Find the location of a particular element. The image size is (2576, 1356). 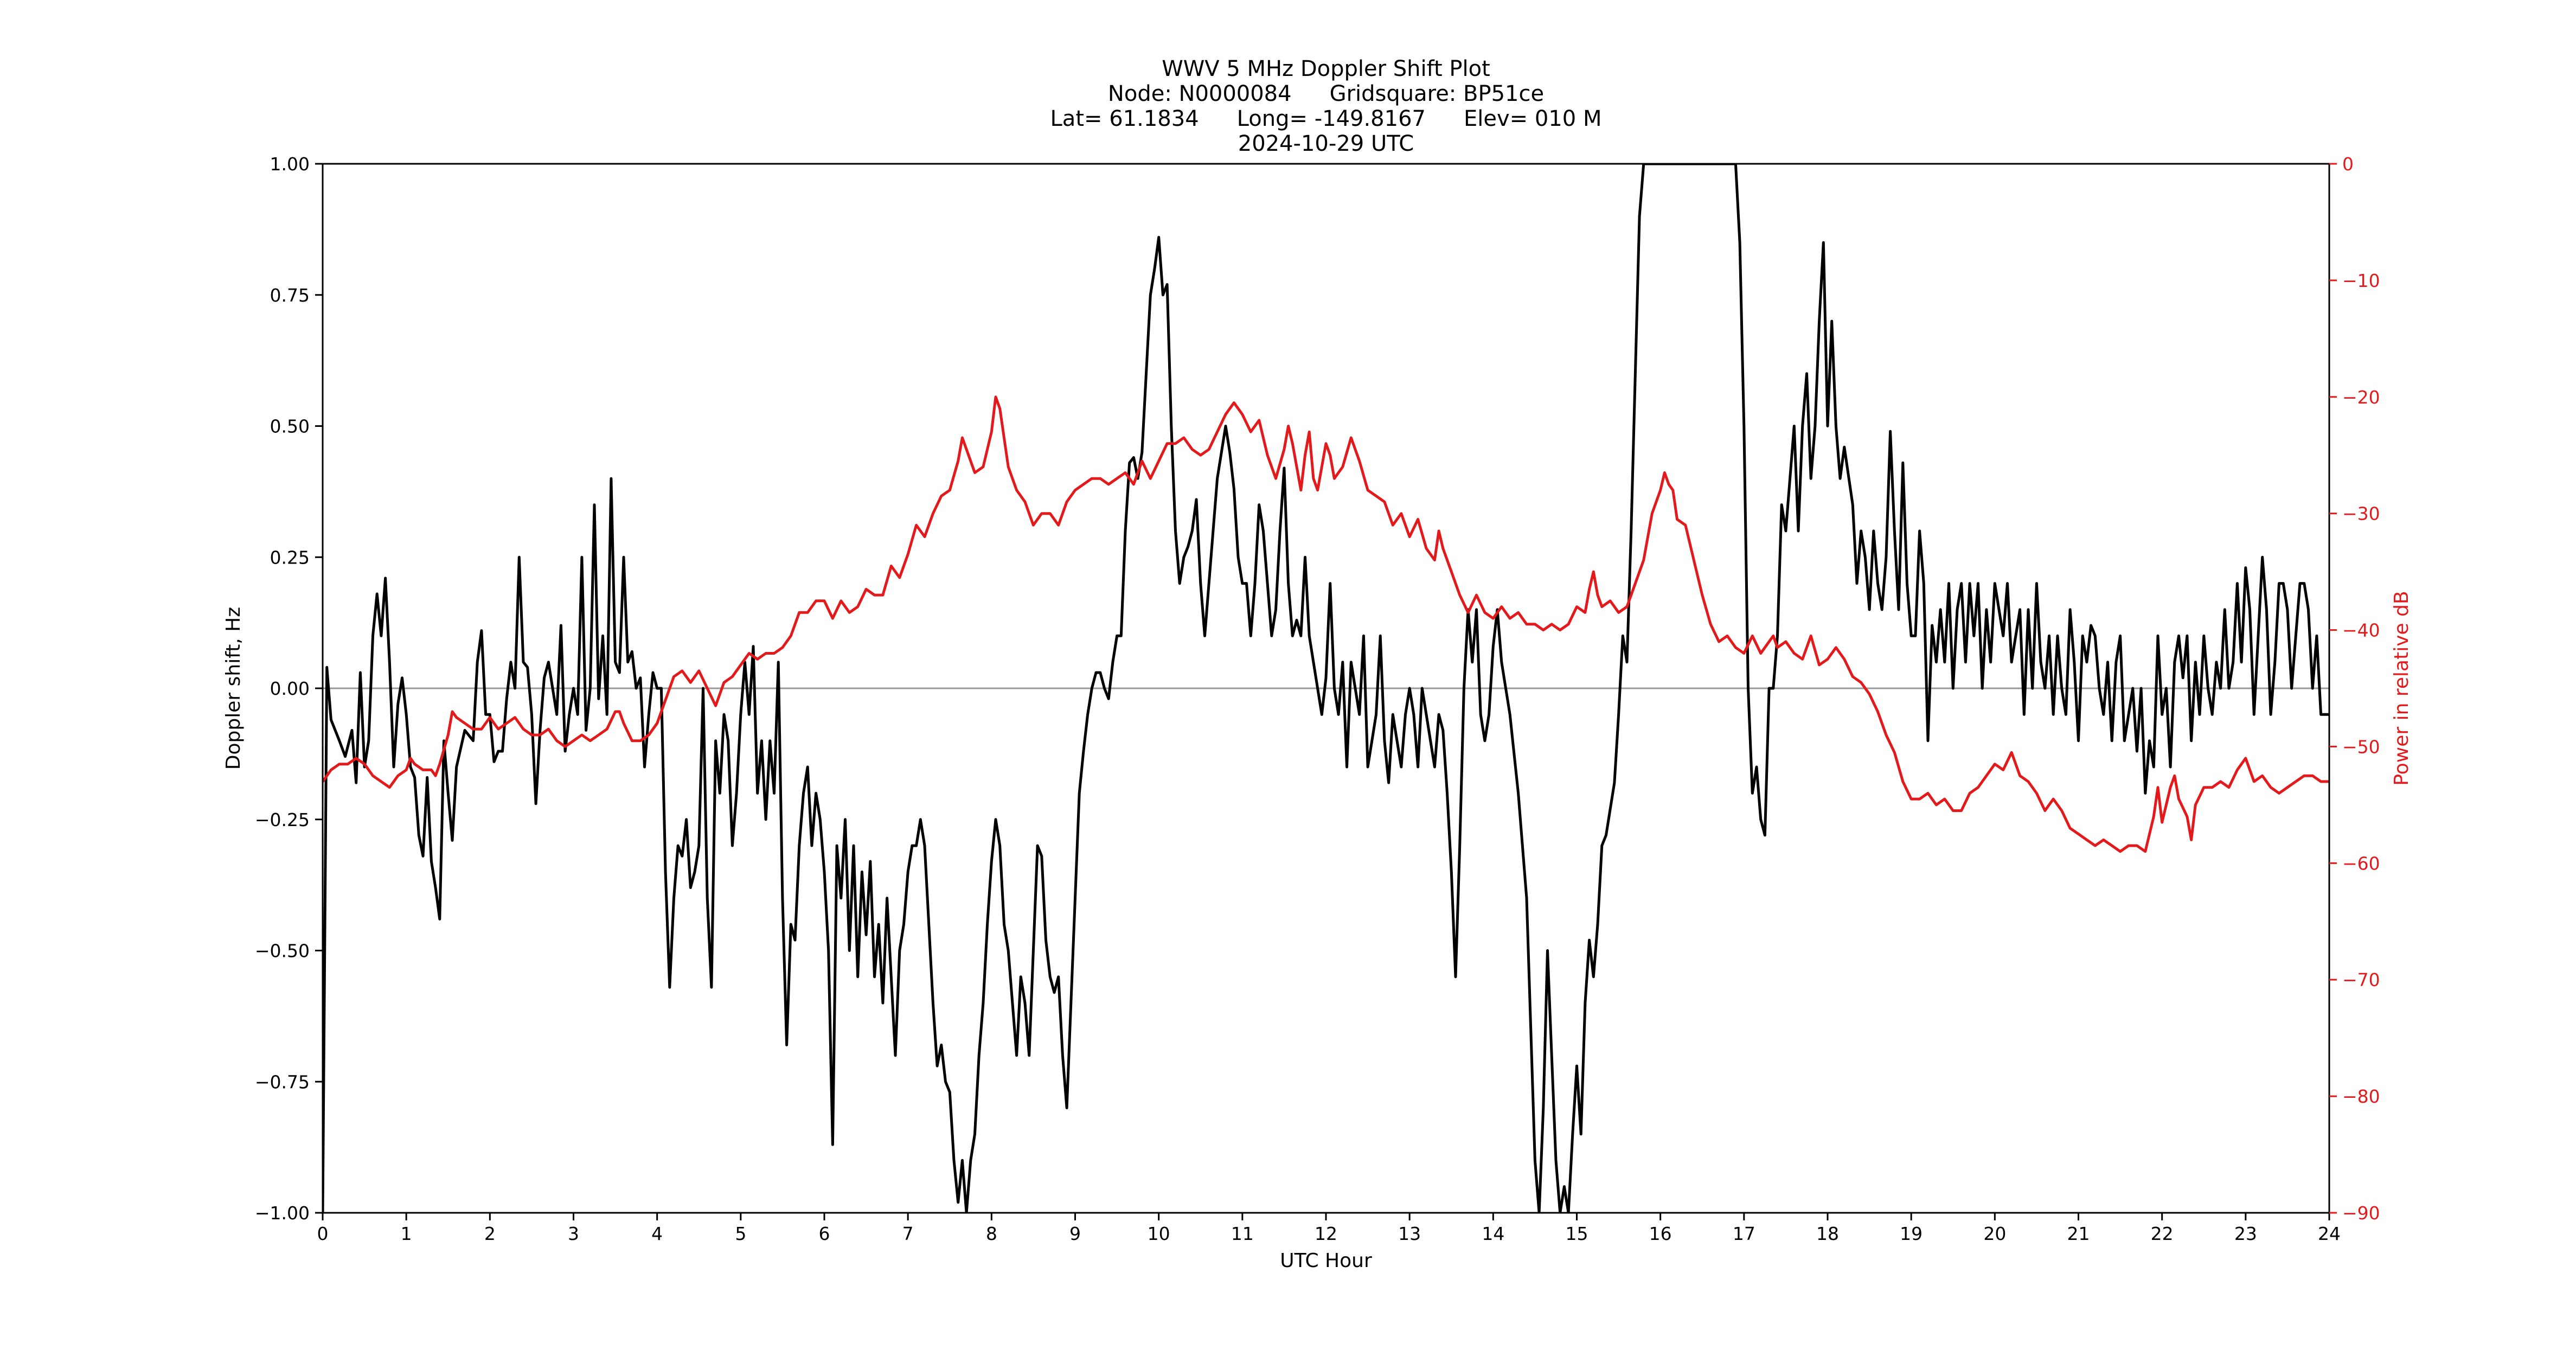

y-tick-label: −0.75 is located at coordinates (282, 1081).